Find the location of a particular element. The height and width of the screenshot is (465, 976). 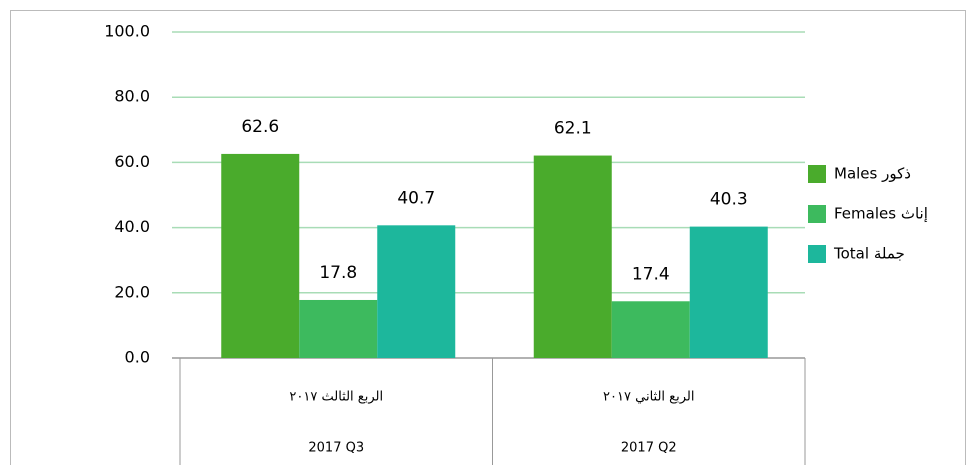

y-tick-label: 40.0 is located at coordinates (132, 226).